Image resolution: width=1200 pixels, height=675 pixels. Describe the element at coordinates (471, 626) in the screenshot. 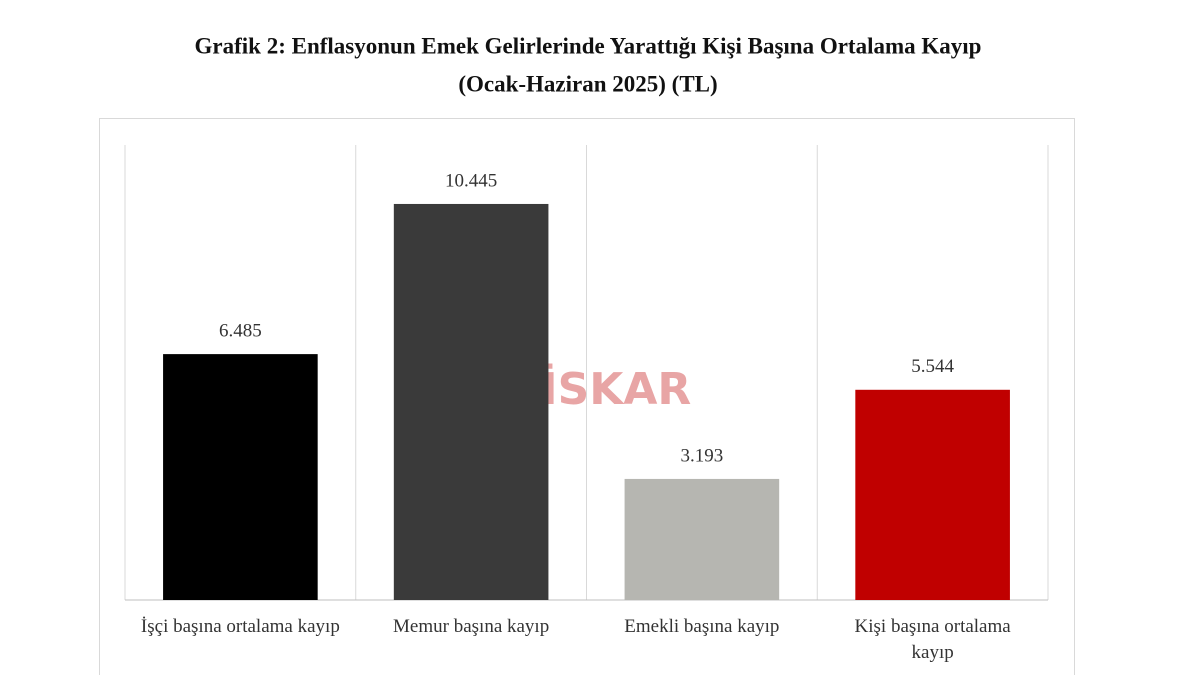

I see `x-tick-label: Memur başına kayıp` at that location.